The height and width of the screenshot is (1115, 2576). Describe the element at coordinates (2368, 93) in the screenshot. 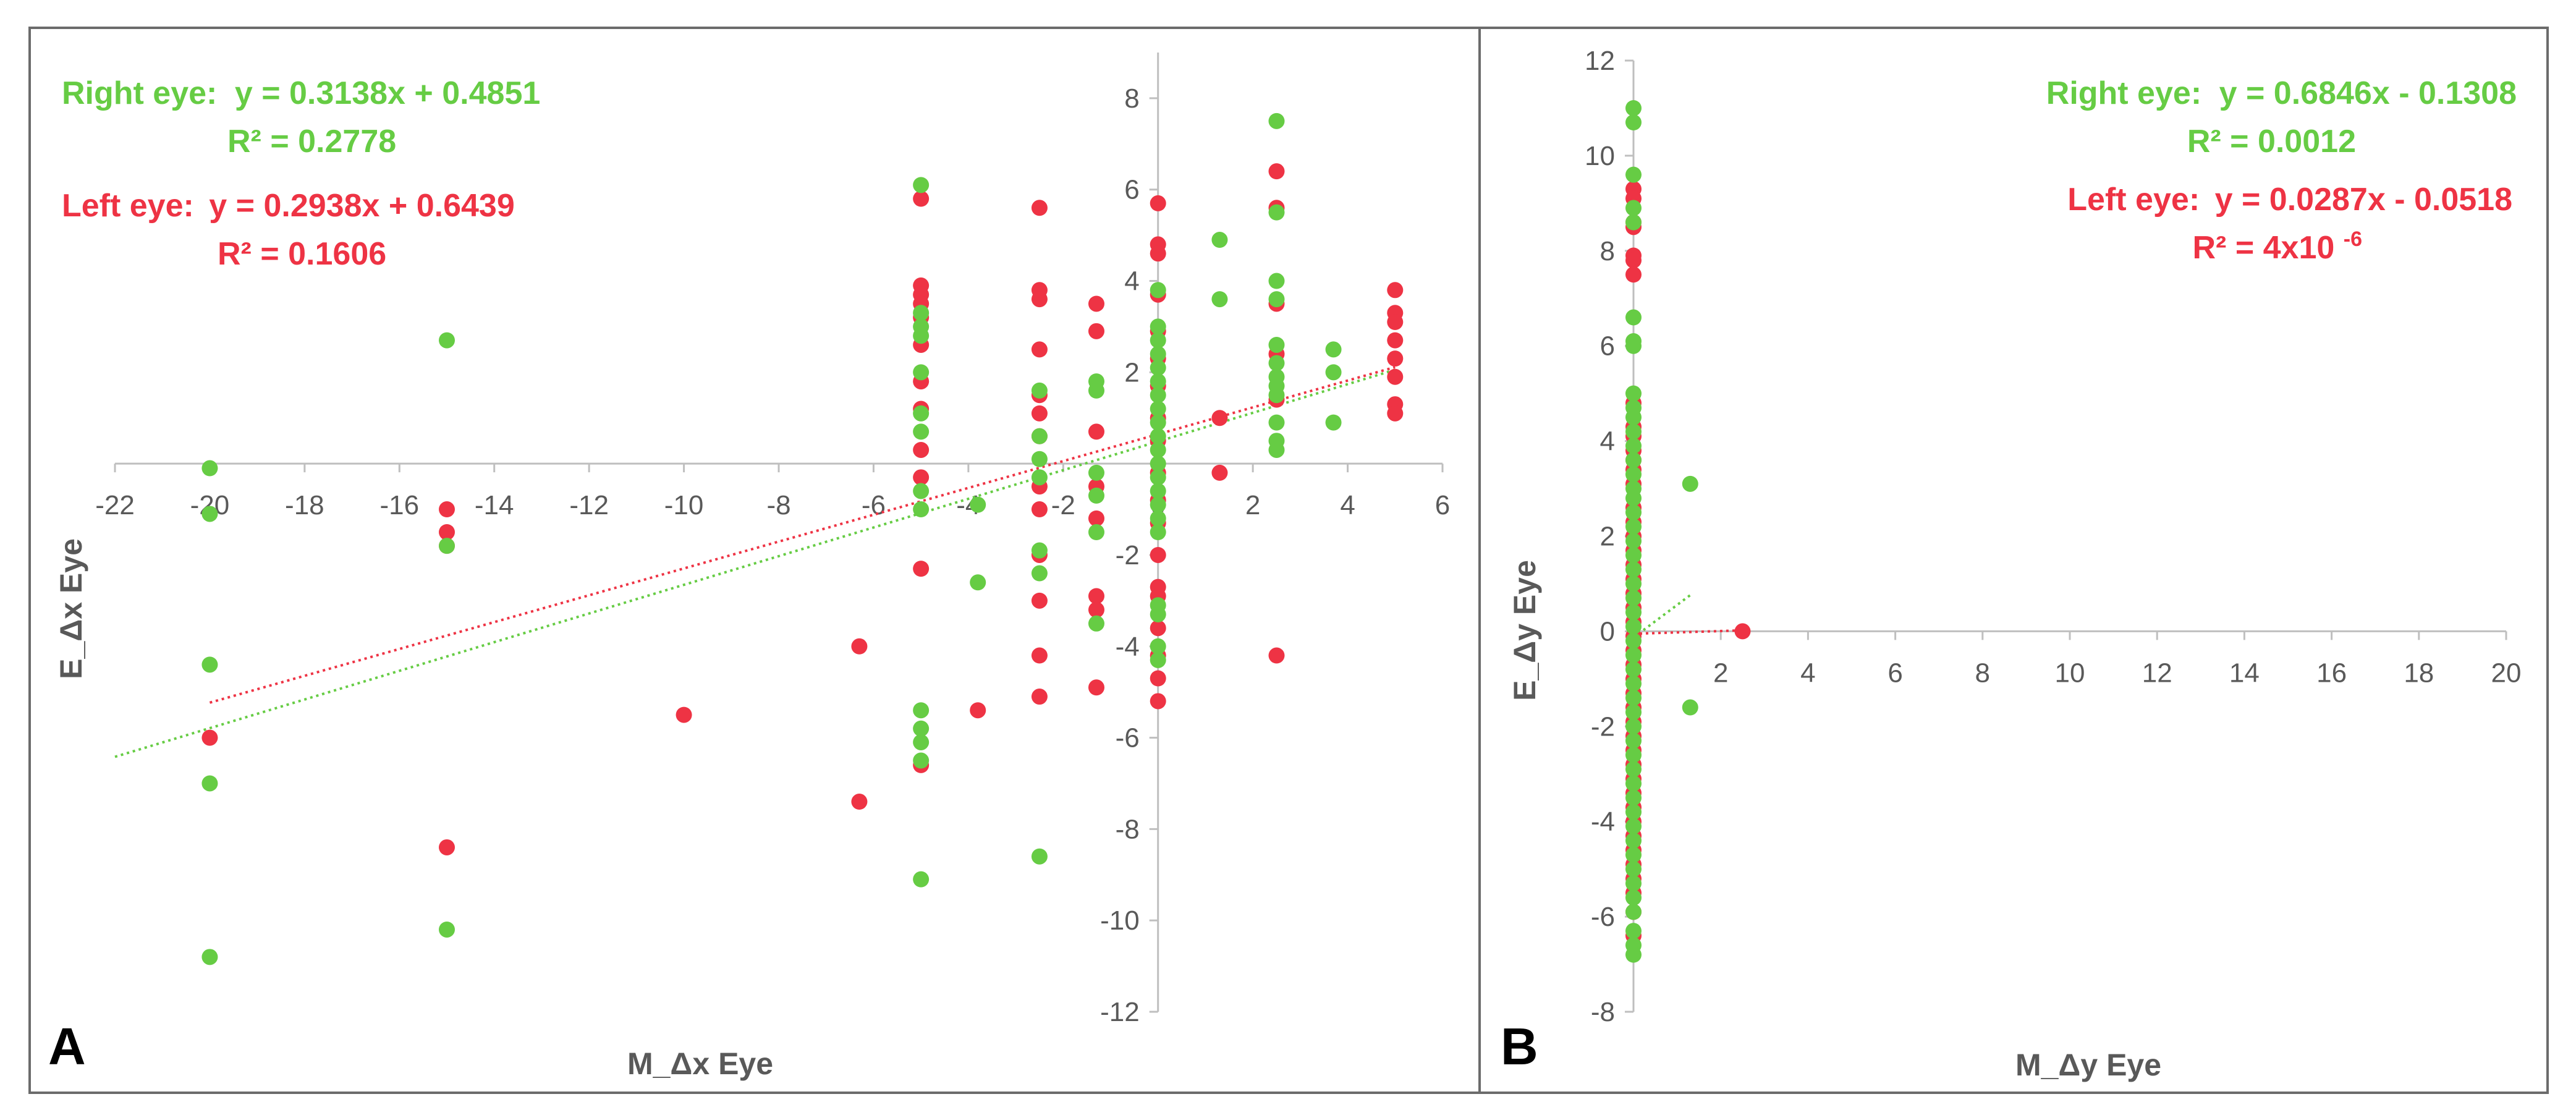

I see `panel-b-right-eq-formula: y = 0.6846x - 0.1308` at that location.